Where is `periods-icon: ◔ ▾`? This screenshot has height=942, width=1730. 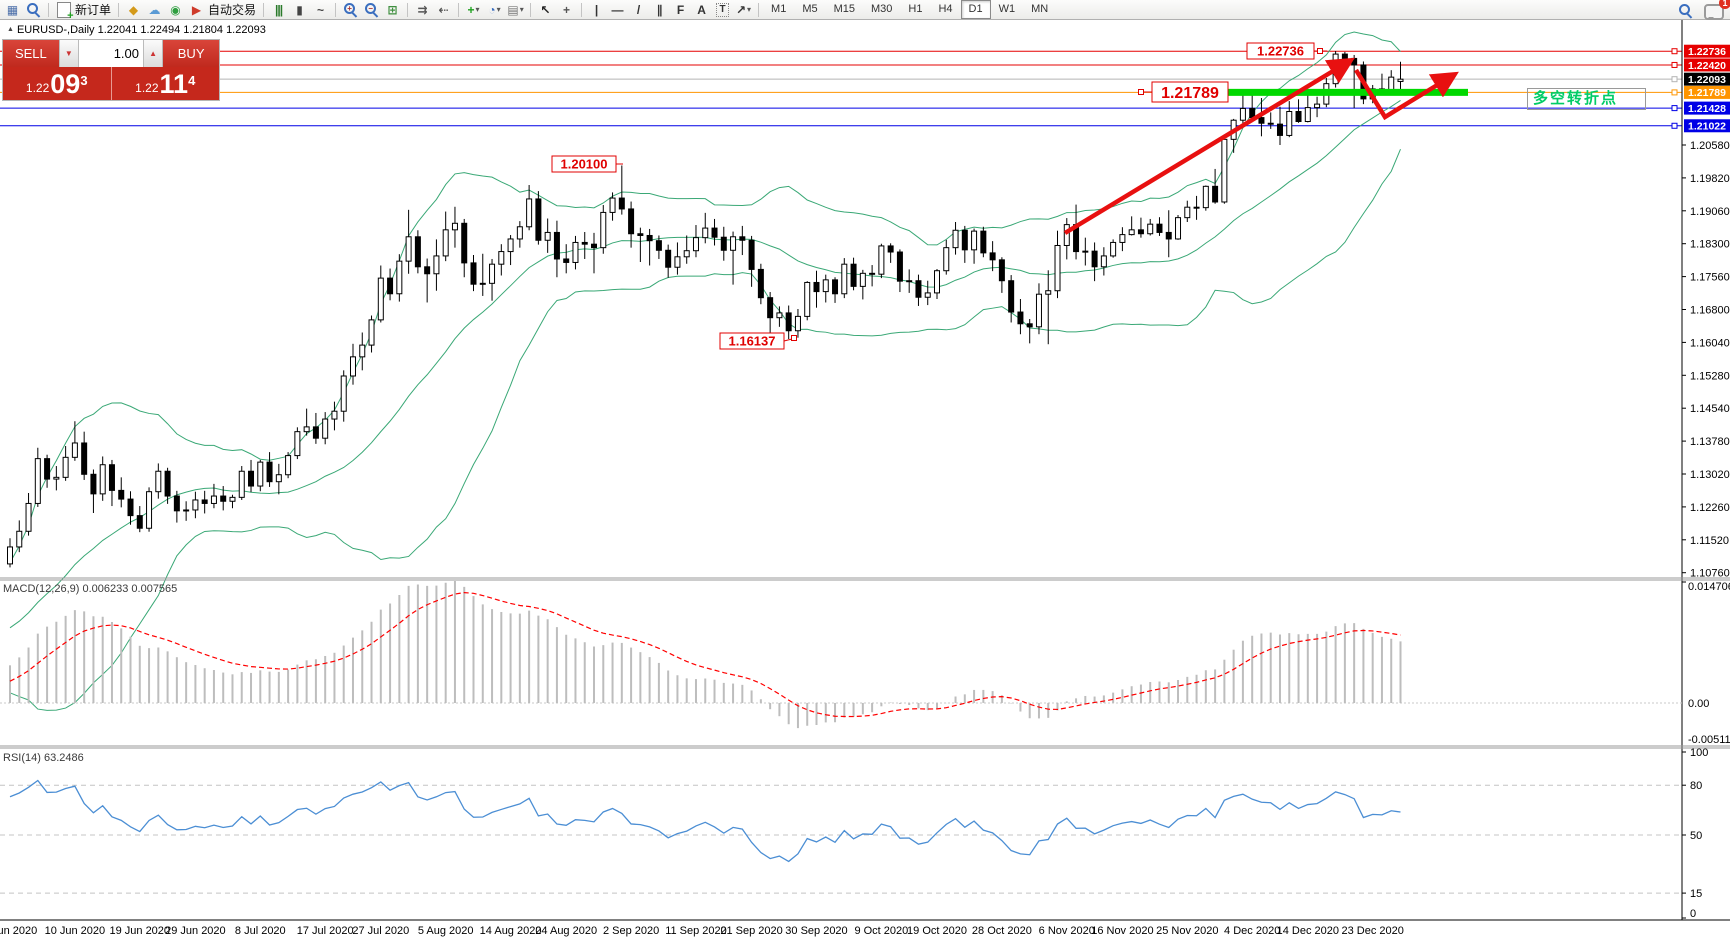 periods-icon: ◔ ▾ is located at coordinates (494, 9).